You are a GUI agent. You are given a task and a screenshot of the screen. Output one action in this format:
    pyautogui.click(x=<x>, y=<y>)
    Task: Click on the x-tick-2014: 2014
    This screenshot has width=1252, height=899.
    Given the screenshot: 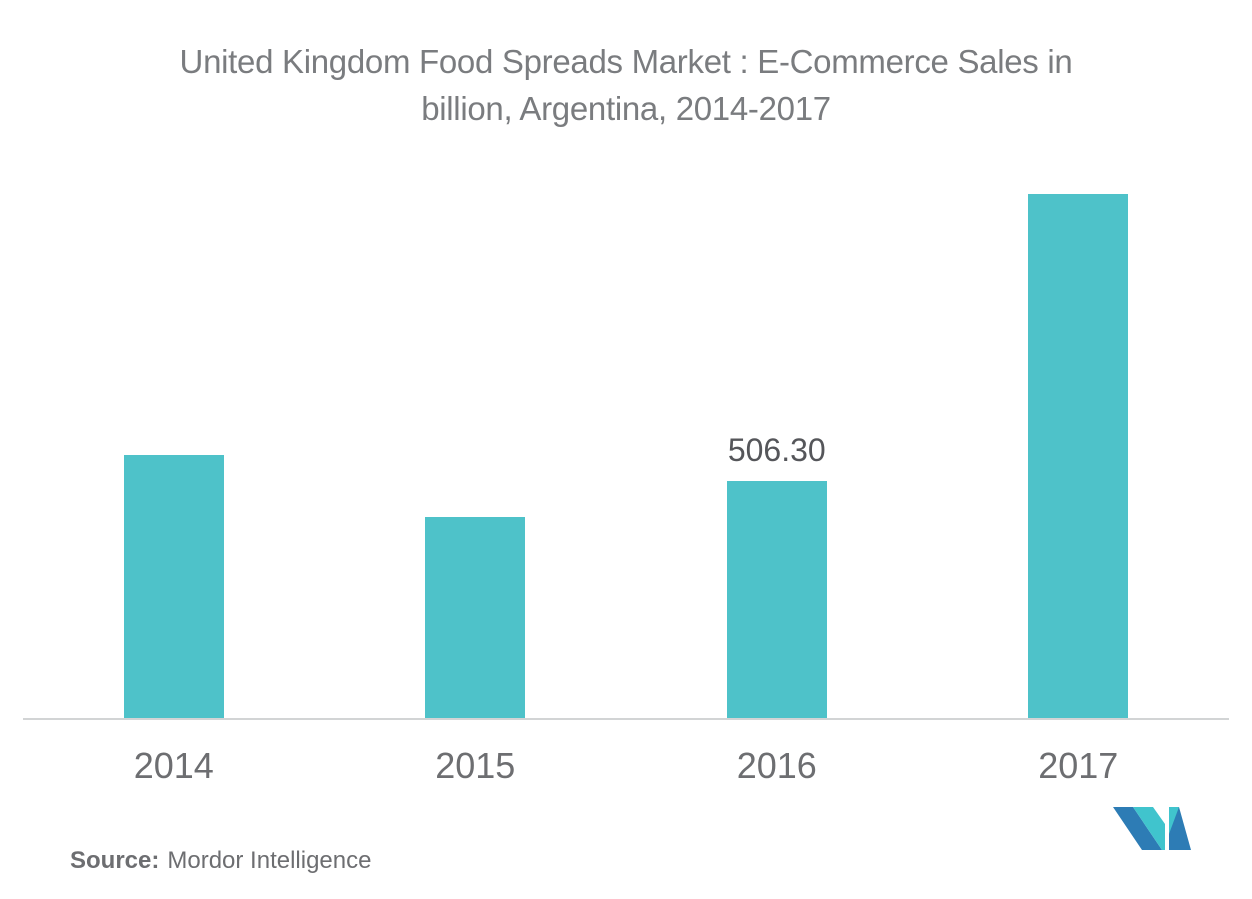 What is the action you would take?
    pyautogui.click(x=173, y=765)
    